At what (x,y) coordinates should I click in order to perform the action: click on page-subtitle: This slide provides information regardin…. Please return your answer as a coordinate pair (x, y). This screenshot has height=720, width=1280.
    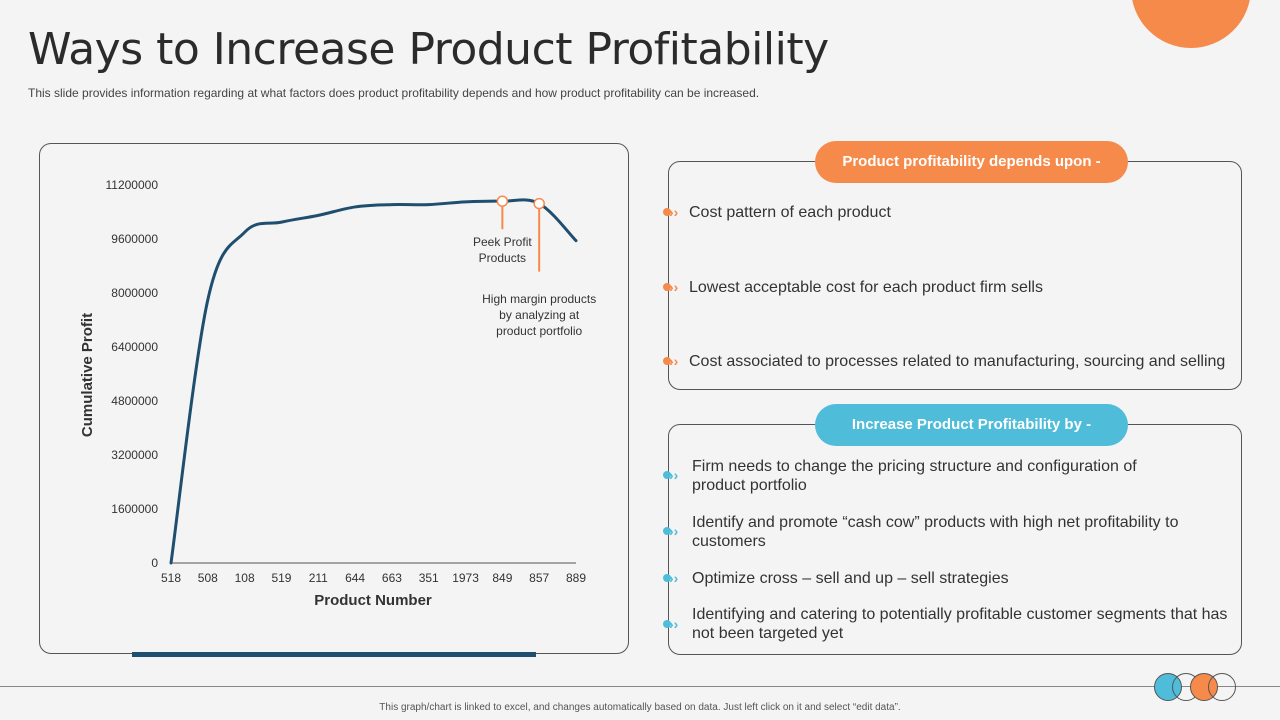
    Looking at the image, I should click on (394, 93).